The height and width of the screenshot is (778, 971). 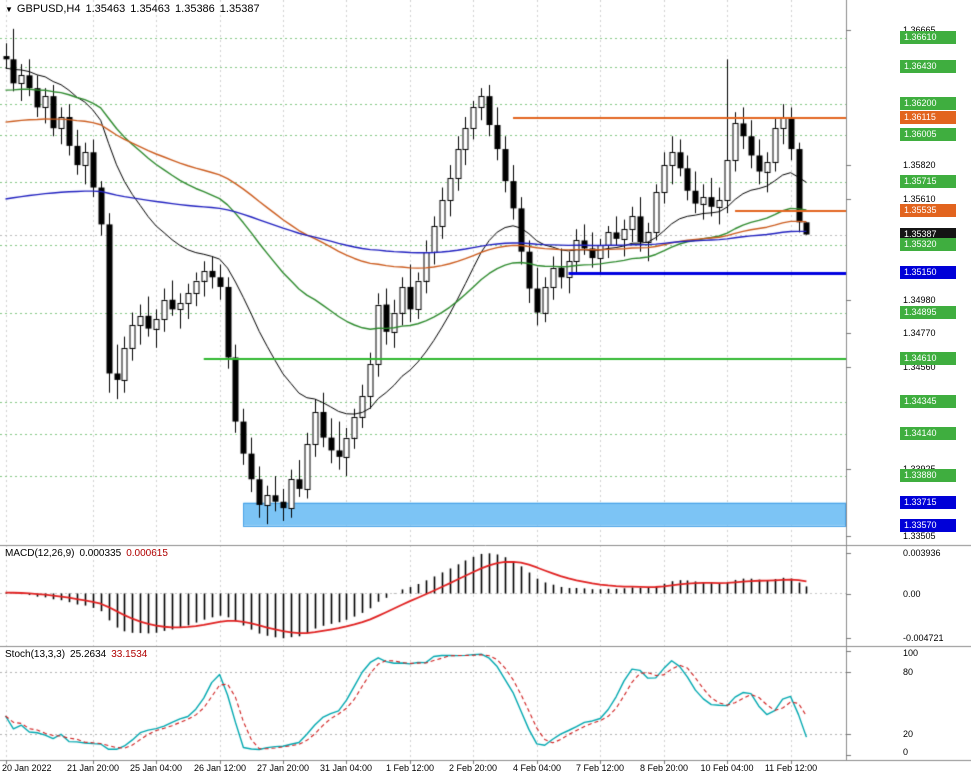 I want to click on symbol-period-label: GBPUSD,H4, so click(x=48, y=9).